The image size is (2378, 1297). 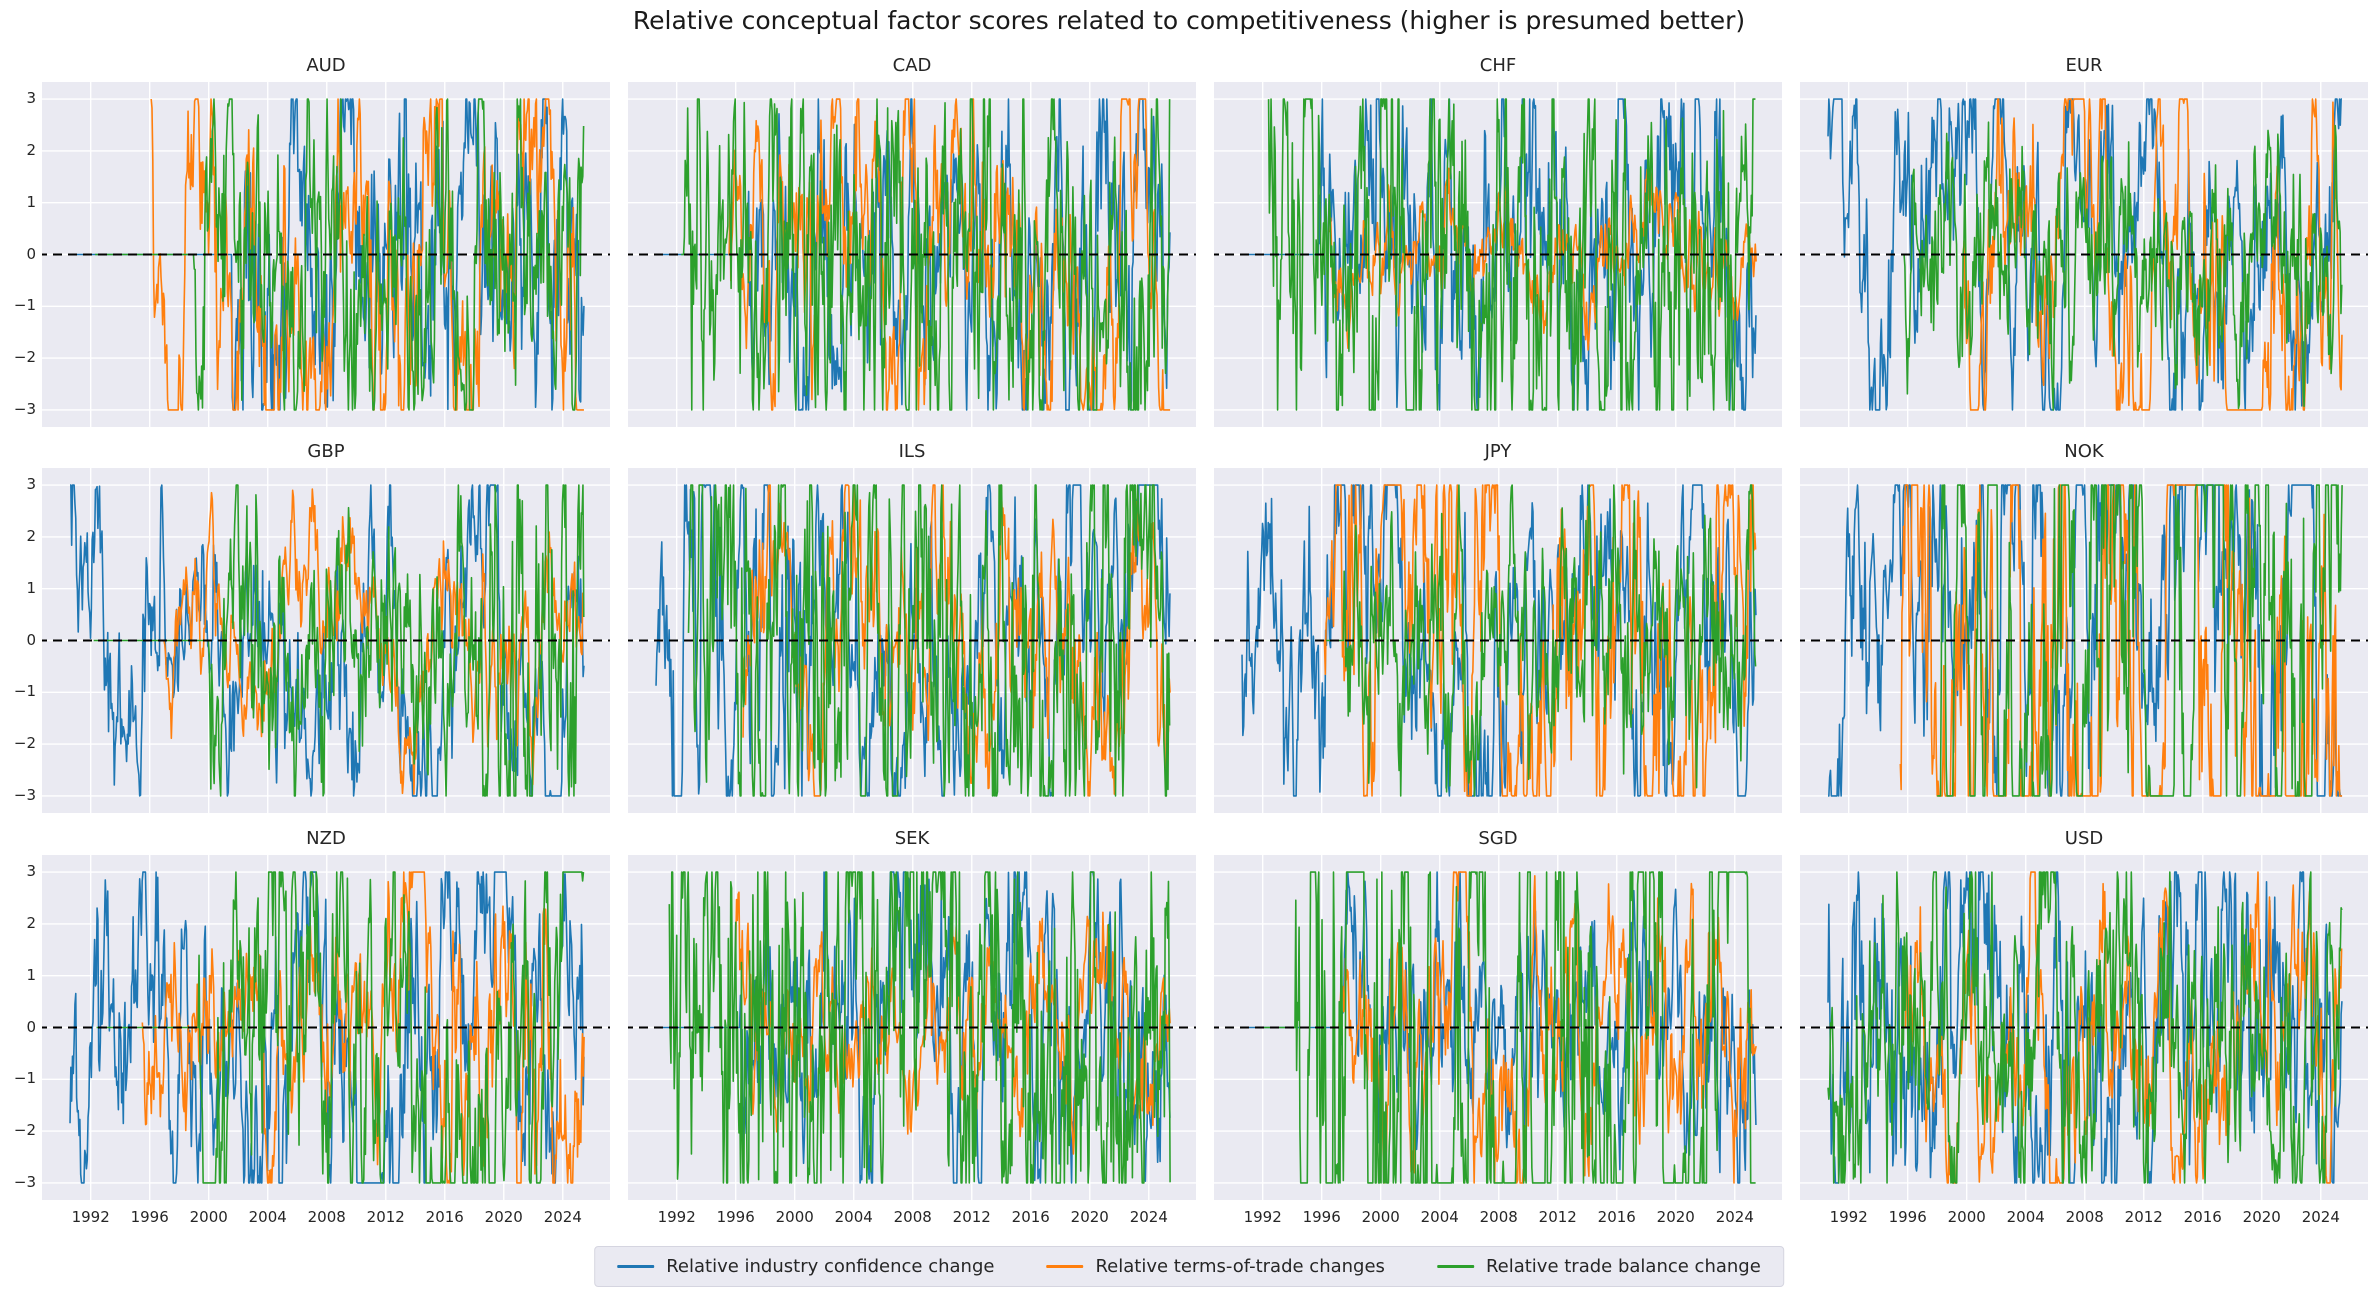 I want to click on subplot-title: CAD, so click(x=912, y=65).